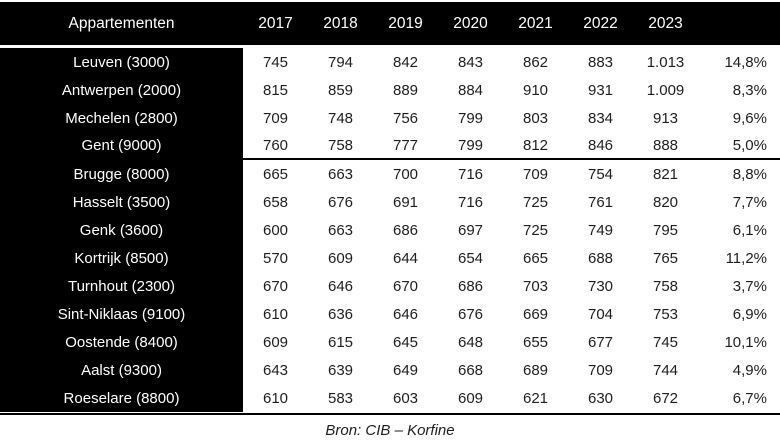 This screenshot has height=448, width=780. Describe the element at coordinates (665, 230) in the screenshot. I see `value-cell: 795` at that location.